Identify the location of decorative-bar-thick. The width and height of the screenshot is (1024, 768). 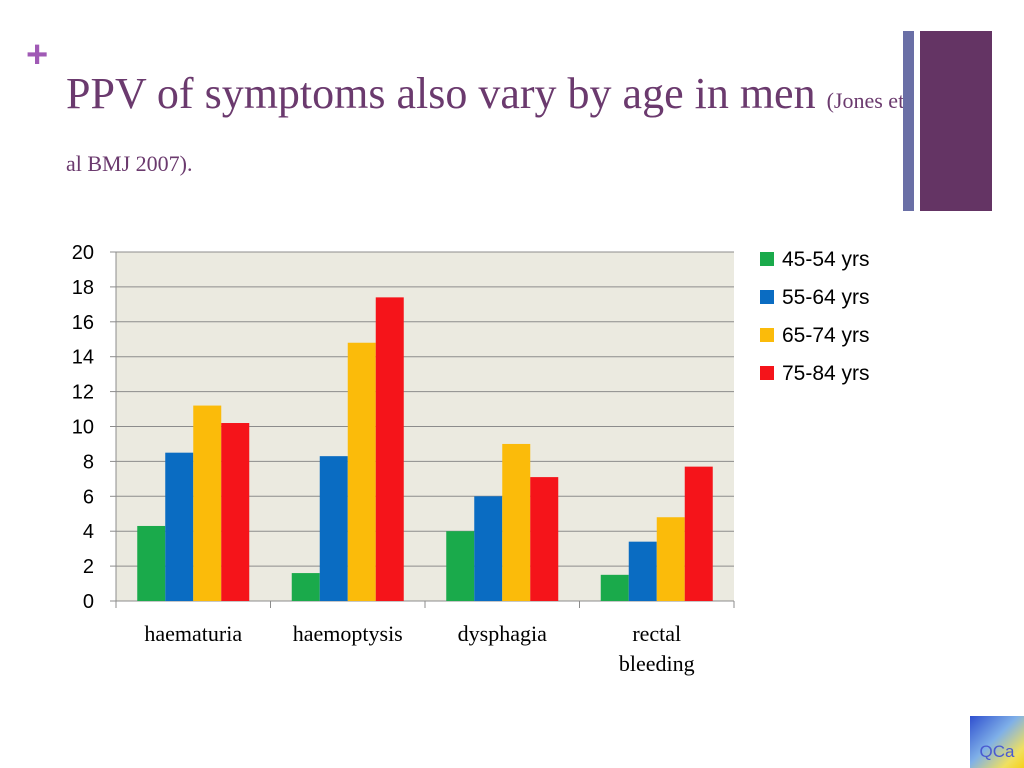
(956, 121).